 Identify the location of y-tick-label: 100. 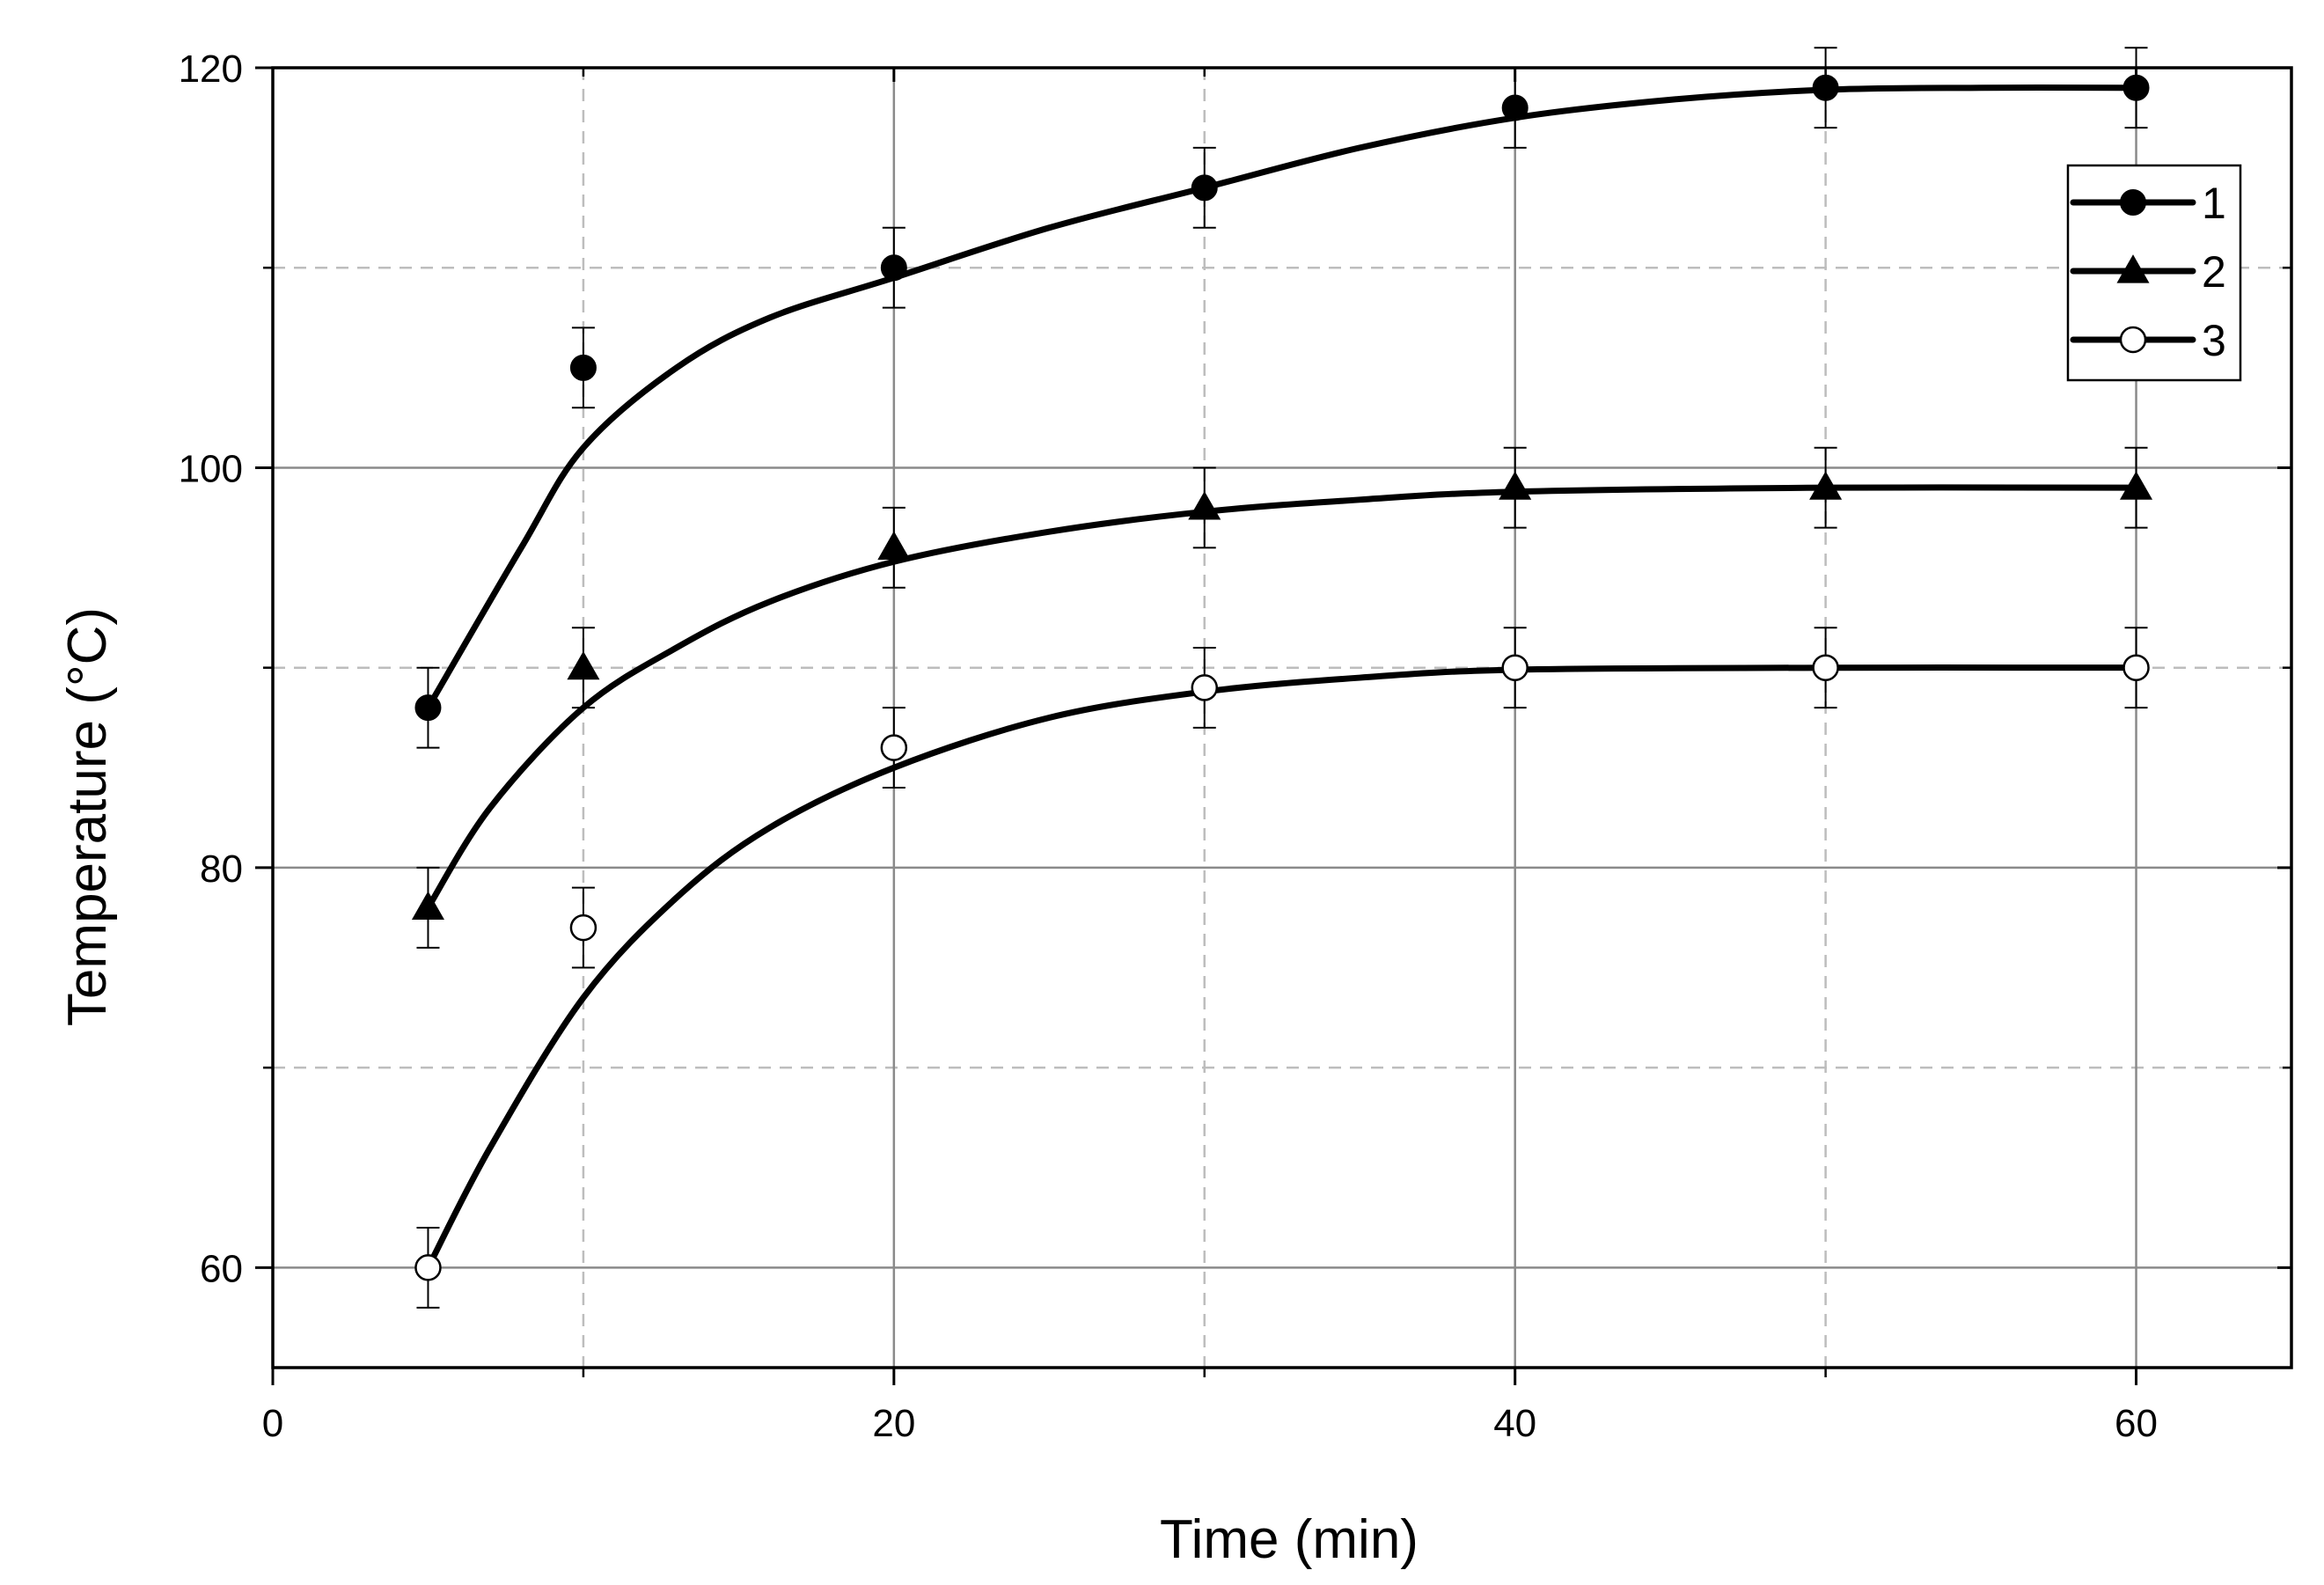
(211, 469).